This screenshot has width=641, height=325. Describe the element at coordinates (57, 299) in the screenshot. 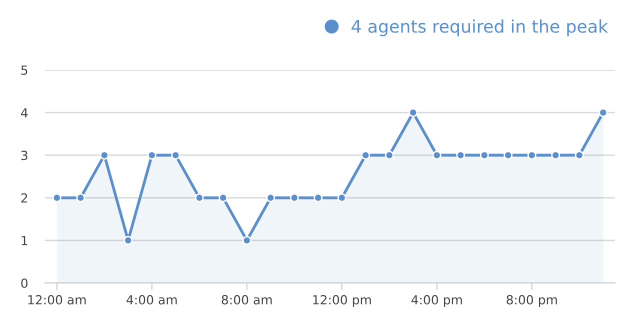

I see `x-tick-label: 12:00 am` at that location.